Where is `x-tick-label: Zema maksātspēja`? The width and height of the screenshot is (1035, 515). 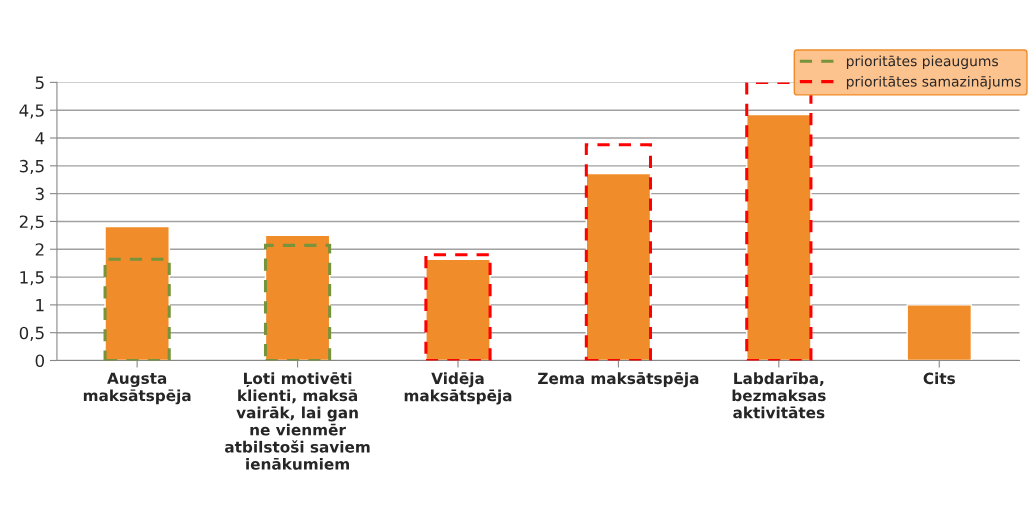
x-tick-label: Zema maksātspēja is located at coordinates (618, 380).